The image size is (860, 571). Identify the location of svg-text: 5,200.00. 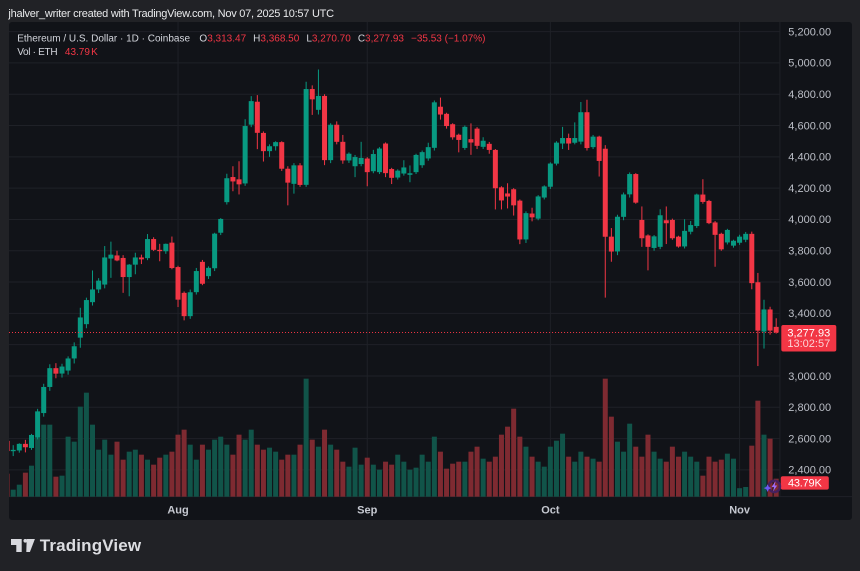
(809, 33).